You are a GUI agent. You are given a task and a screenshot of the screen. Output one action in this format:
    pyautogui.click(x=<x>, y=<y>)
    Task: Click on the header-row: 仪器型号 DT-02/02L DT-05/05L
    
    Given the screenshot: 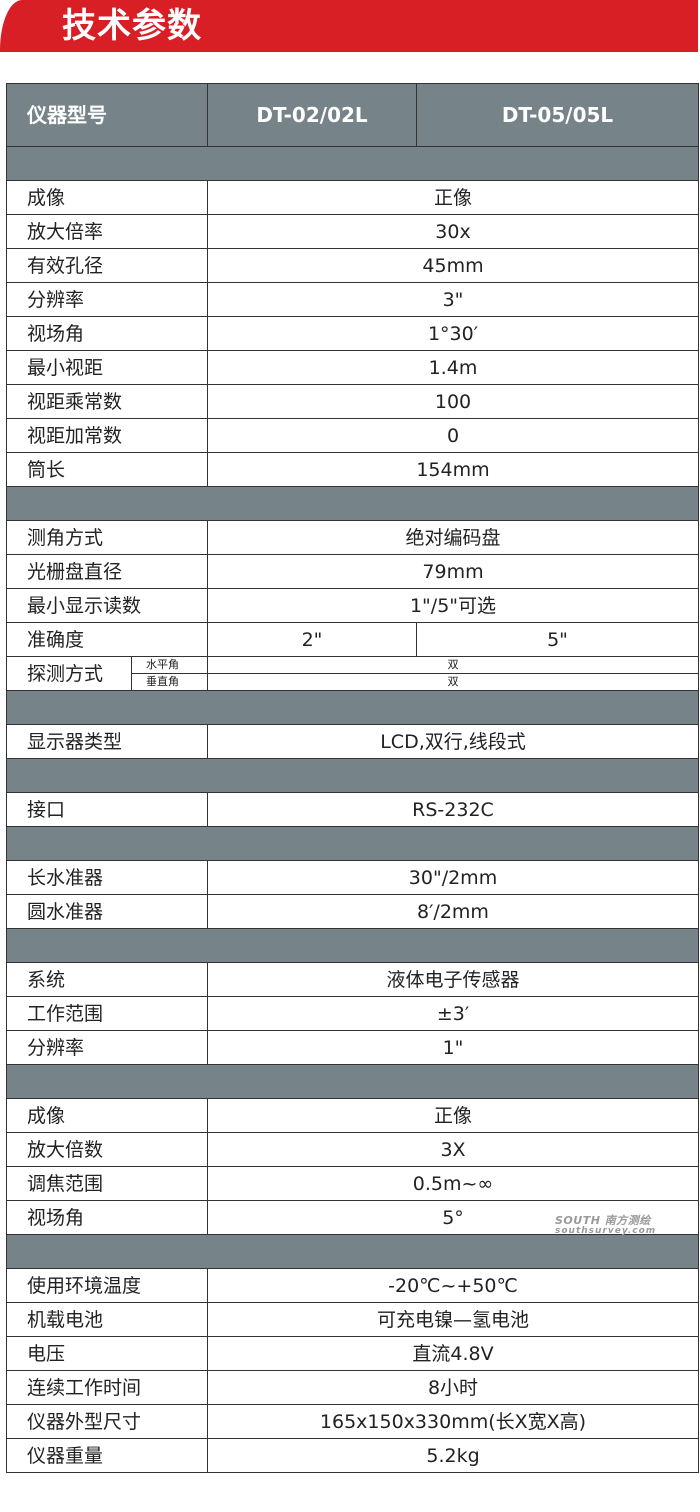 What is the action you would take?
    pyautogui.click(x=352, y=115)
    